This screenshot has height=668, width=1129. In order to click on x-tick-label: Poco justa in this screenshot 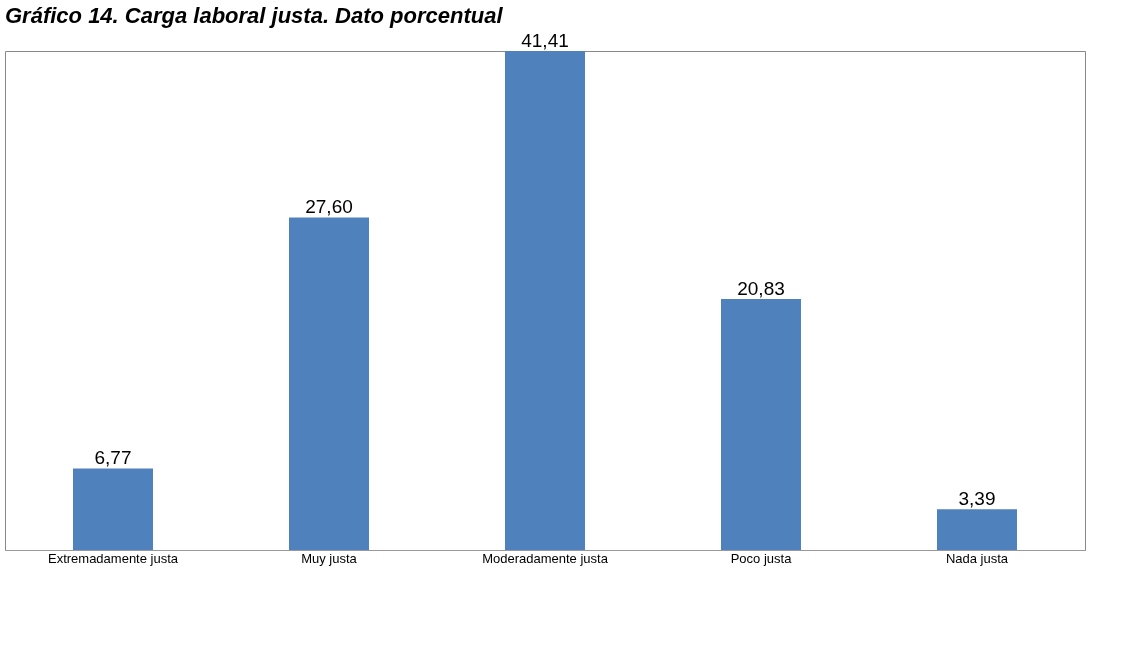, I will do `click(761, 558)`.